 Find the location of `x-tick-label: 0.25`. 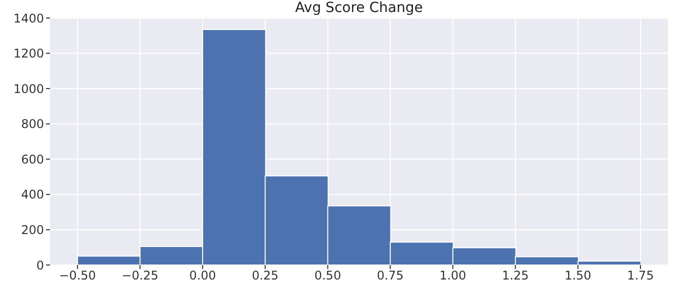

x-tick-label: 0.25 is located at coordinates (265, 275).